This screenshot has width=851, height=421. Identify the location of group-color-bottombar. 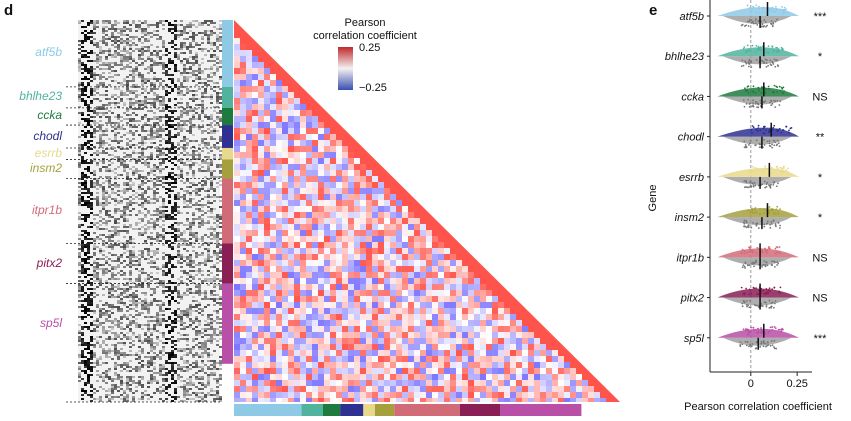
(408, 410).